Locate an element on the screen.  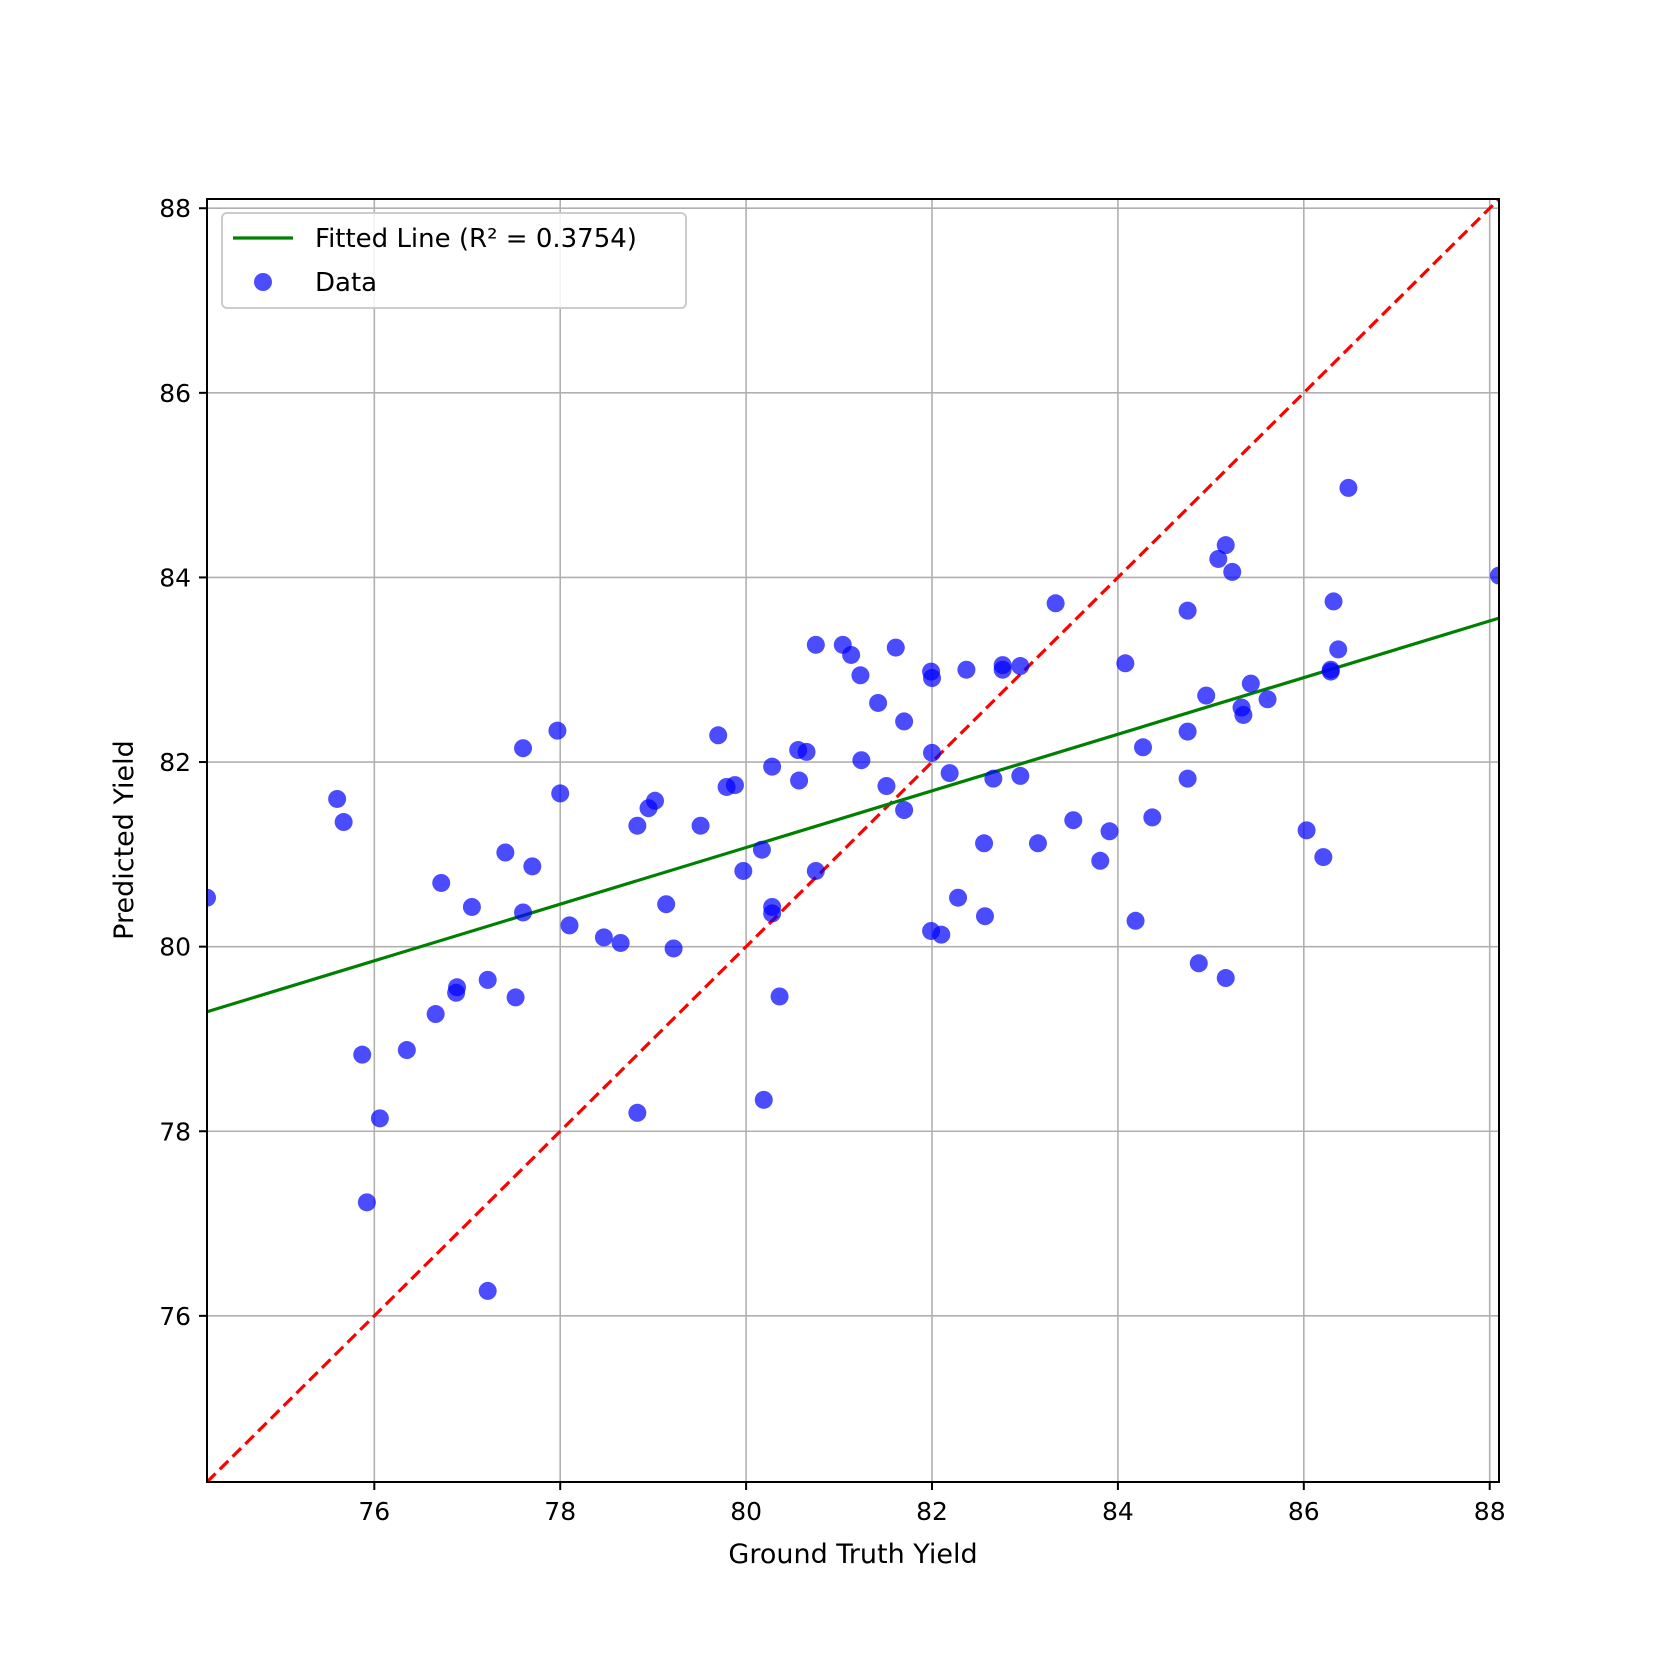
y-tick-label: 76 is located at coordinates (175, 1316).